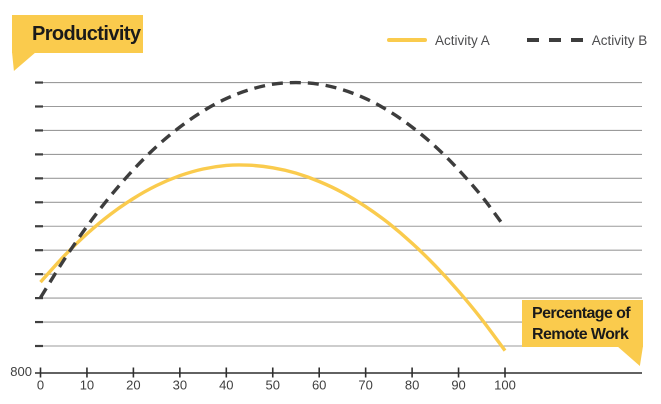 This screenshot has height=404, width=661. I want to click on x-tick-label: 30, so click(180, 385).